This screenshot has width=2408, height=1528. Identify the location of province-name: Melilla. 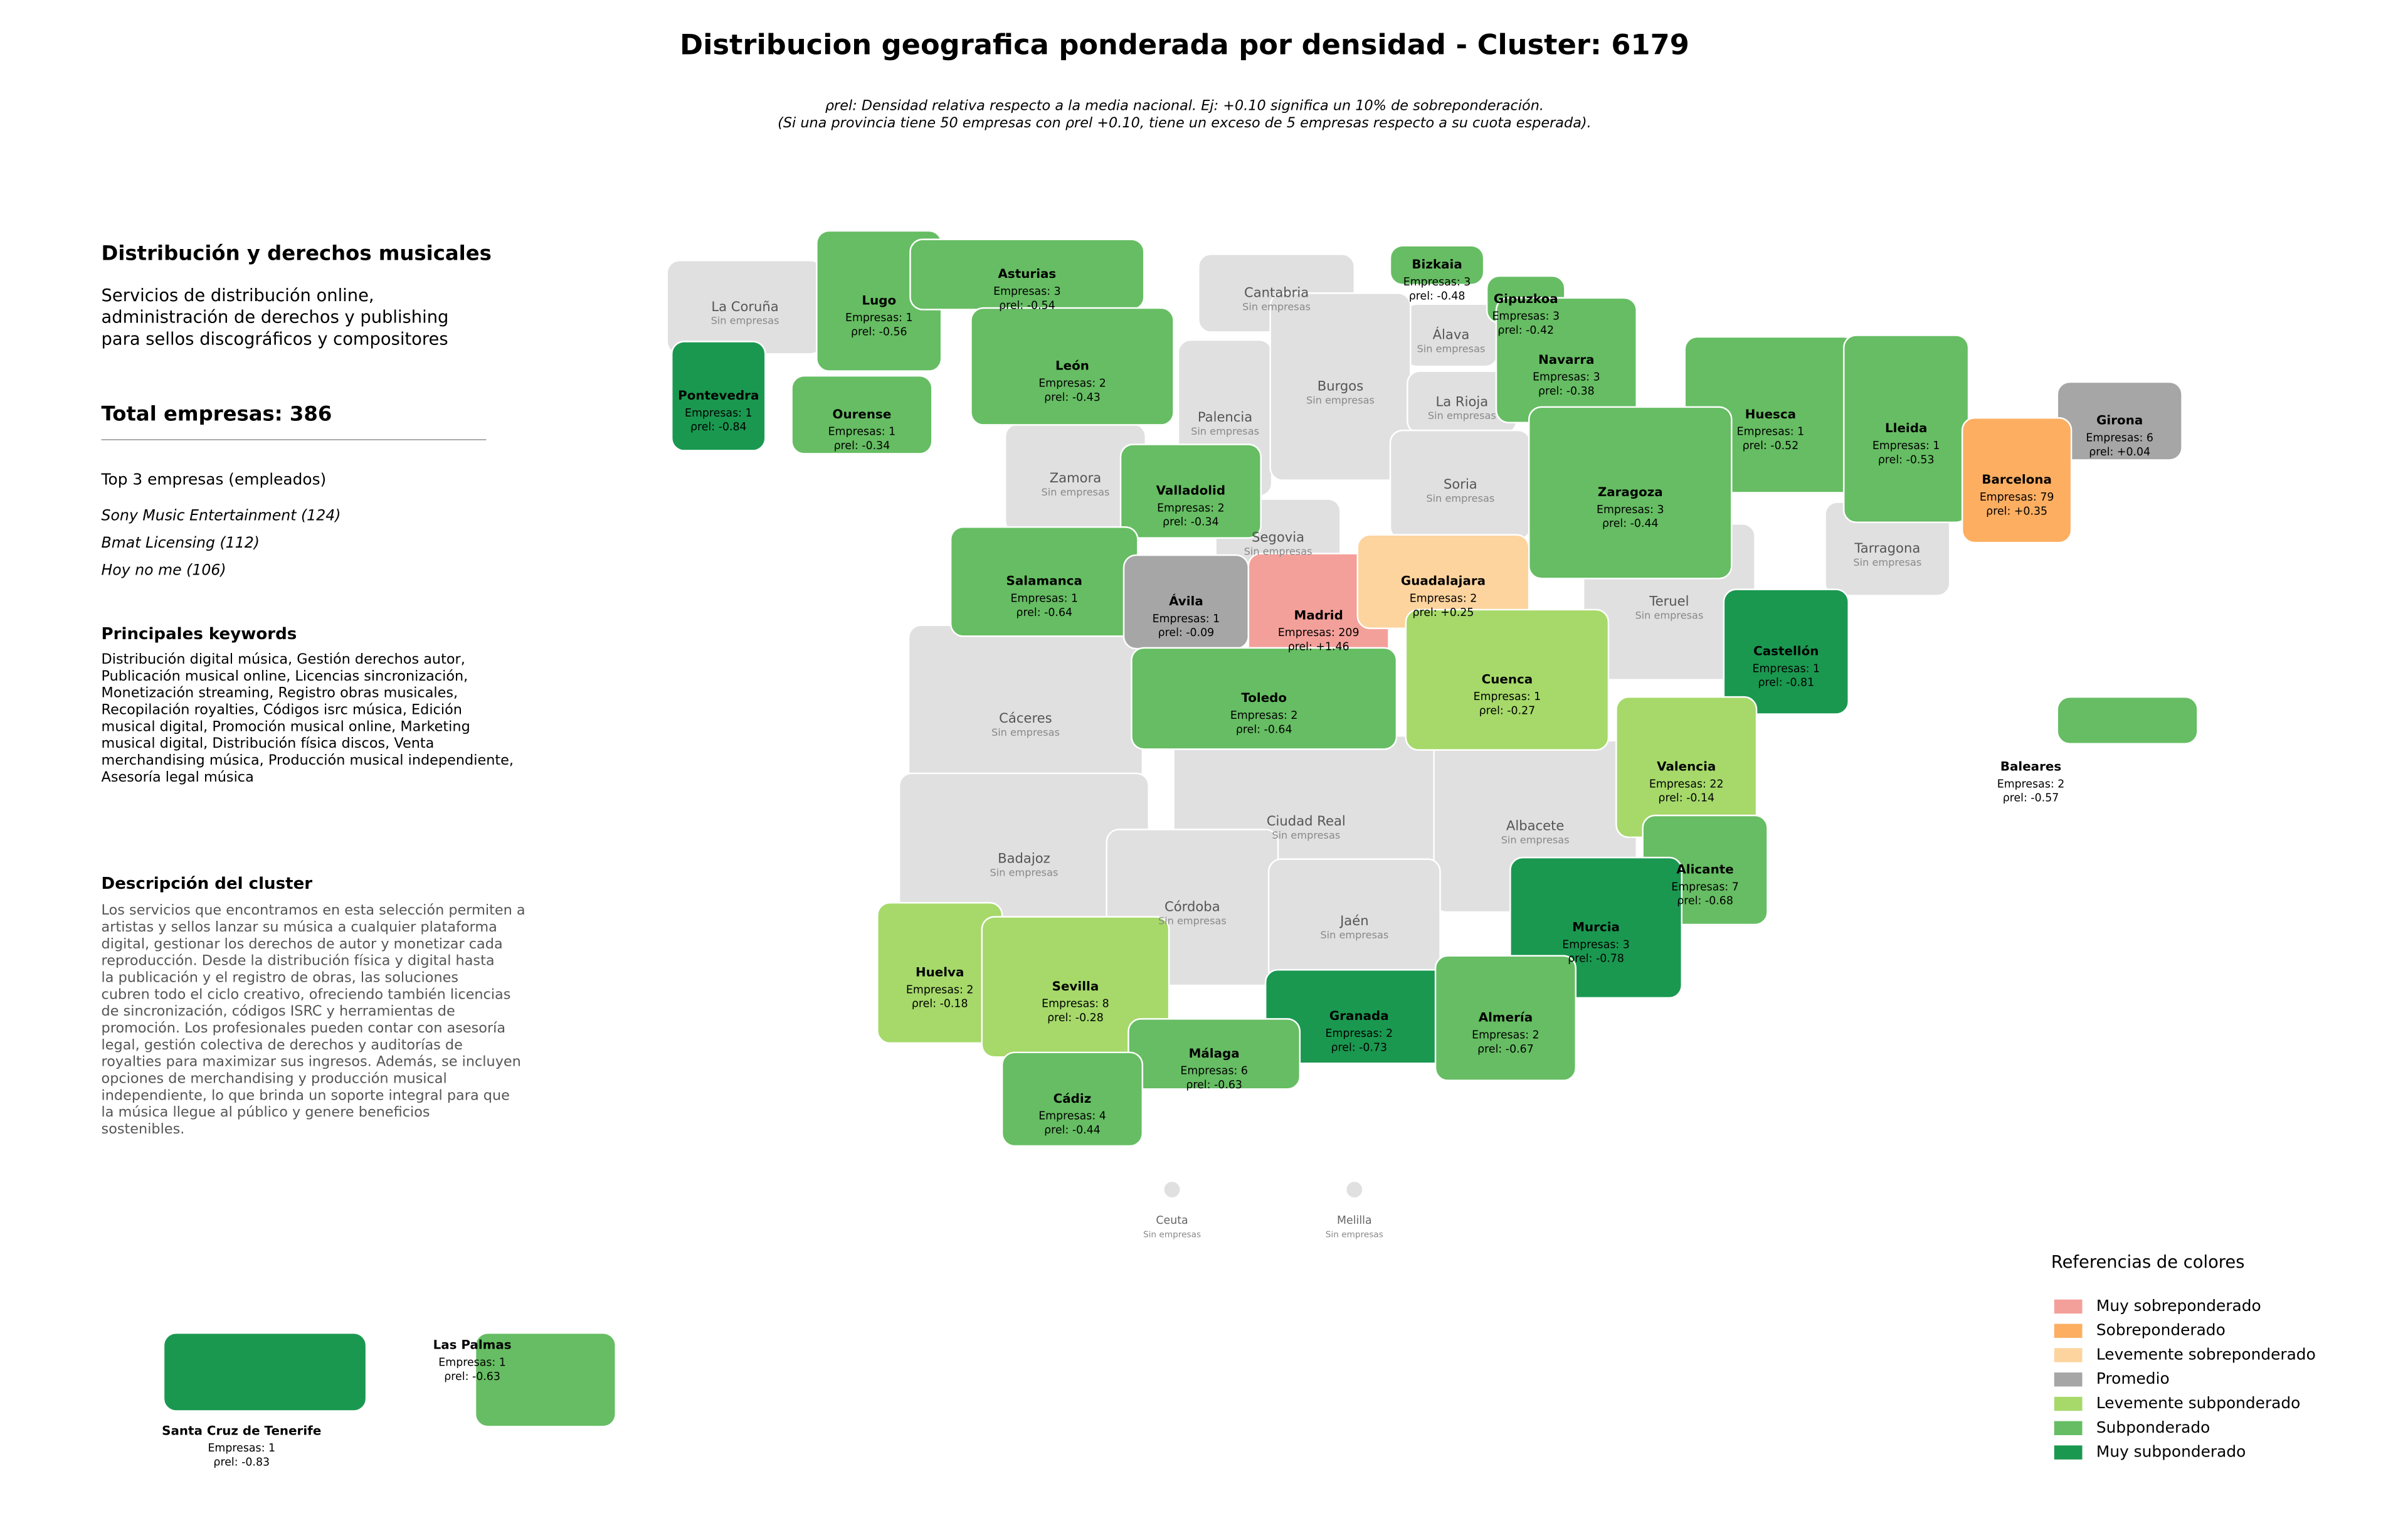
(1354, 1220).